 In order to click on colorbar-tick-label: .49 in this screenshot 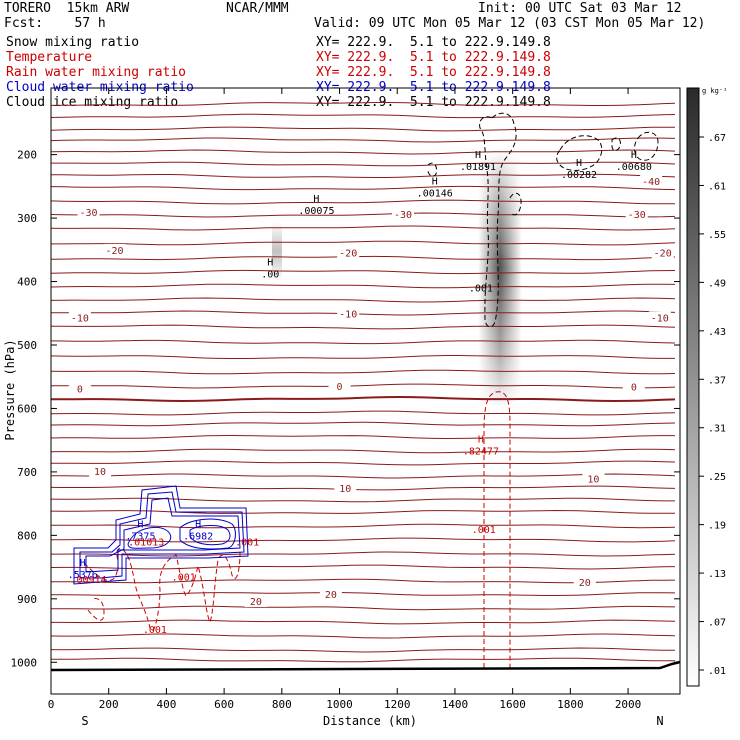, I will do `click(717, 283)`.